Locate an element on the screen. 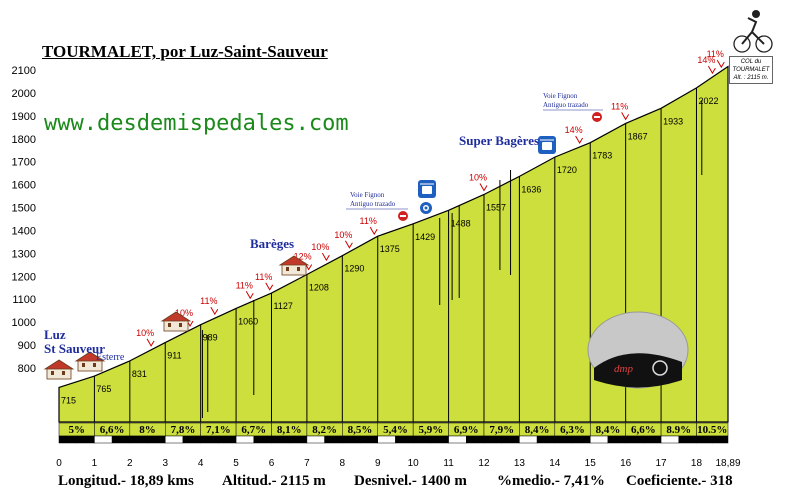  label-esterre: Esterre is located at coordinates (110, 357).